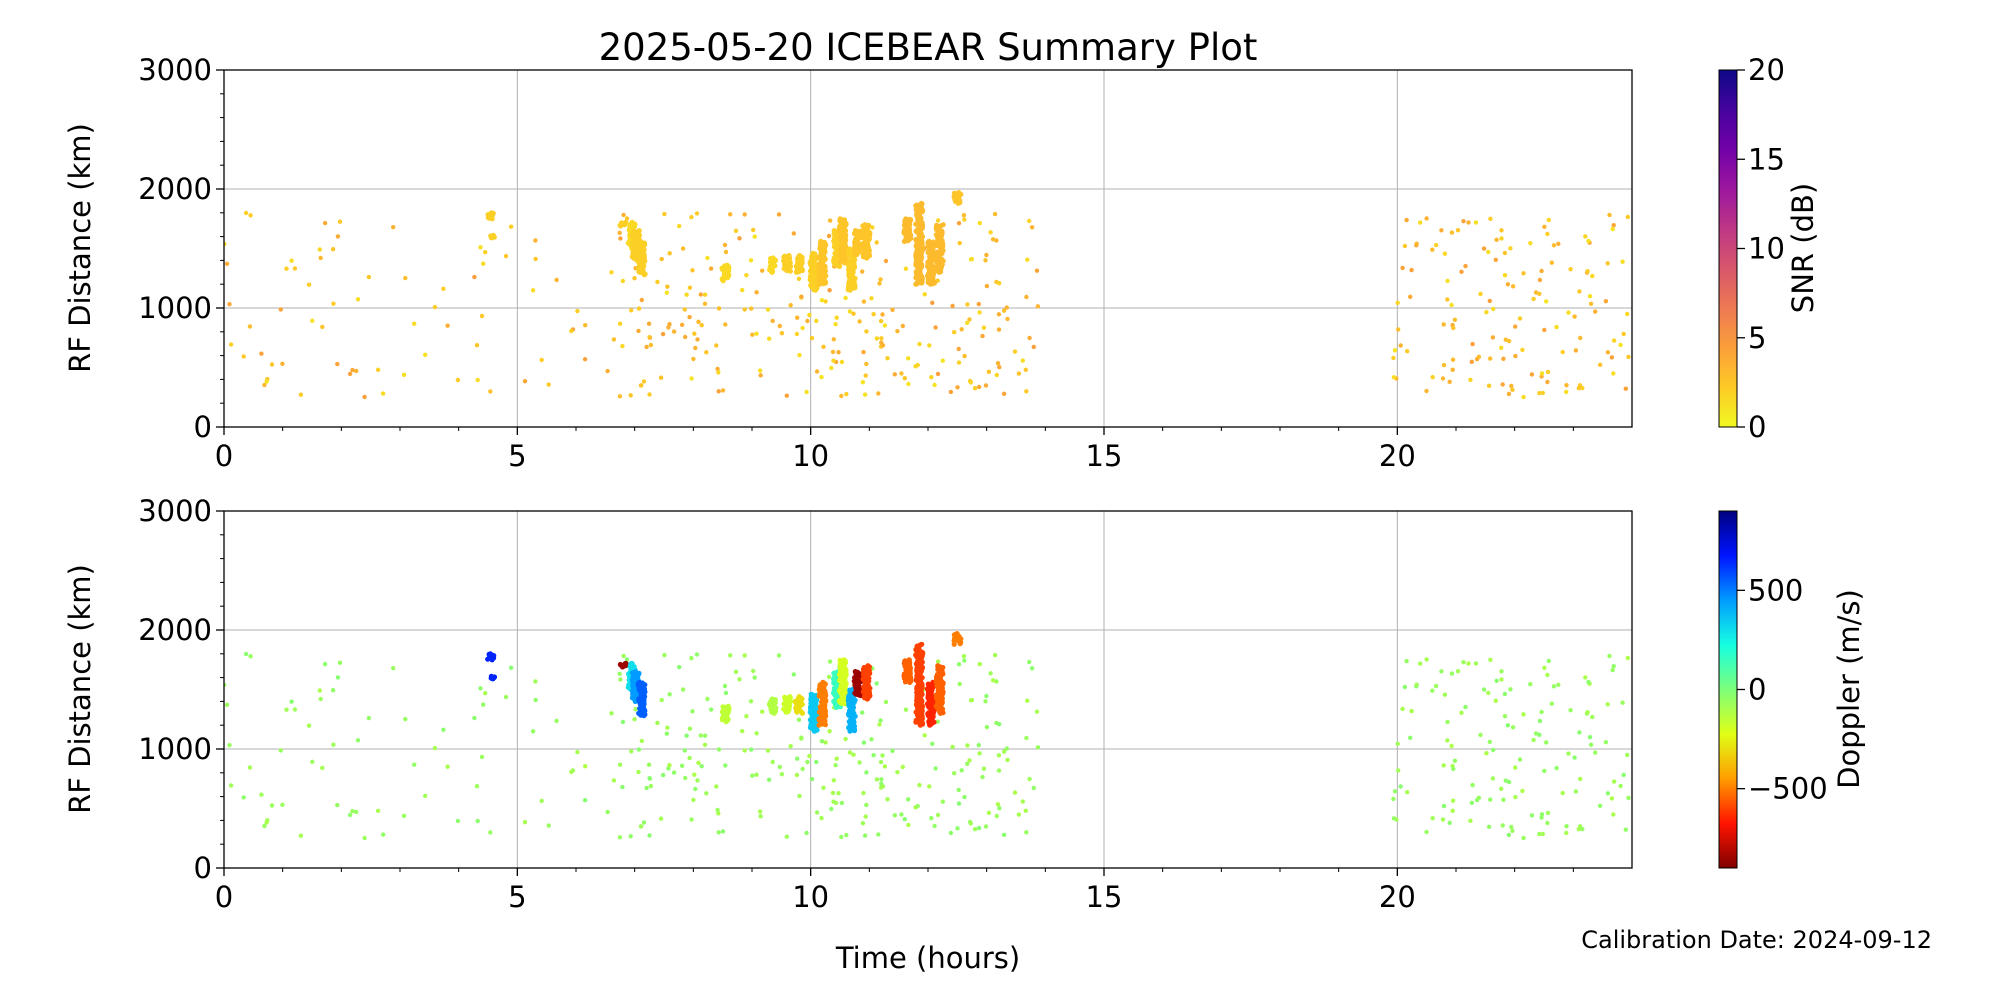 This screenshot has height=1000, width=2000. What do you see at coordinates (1766, 159) in the screenshot?
I see `colorbar-tick-label: 15` at bounding box center [1766, 159].